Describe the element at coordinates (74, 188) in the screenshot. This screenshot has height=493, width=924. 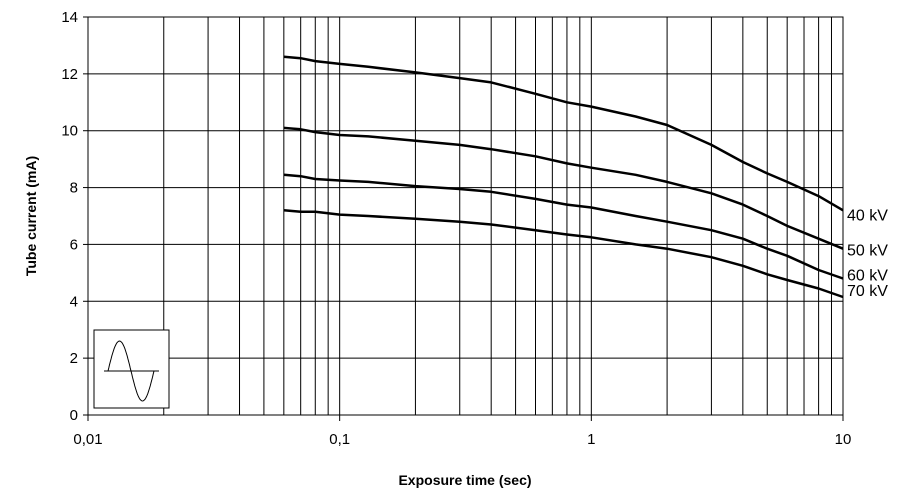
I see `y-tick-label: 8` at that location.